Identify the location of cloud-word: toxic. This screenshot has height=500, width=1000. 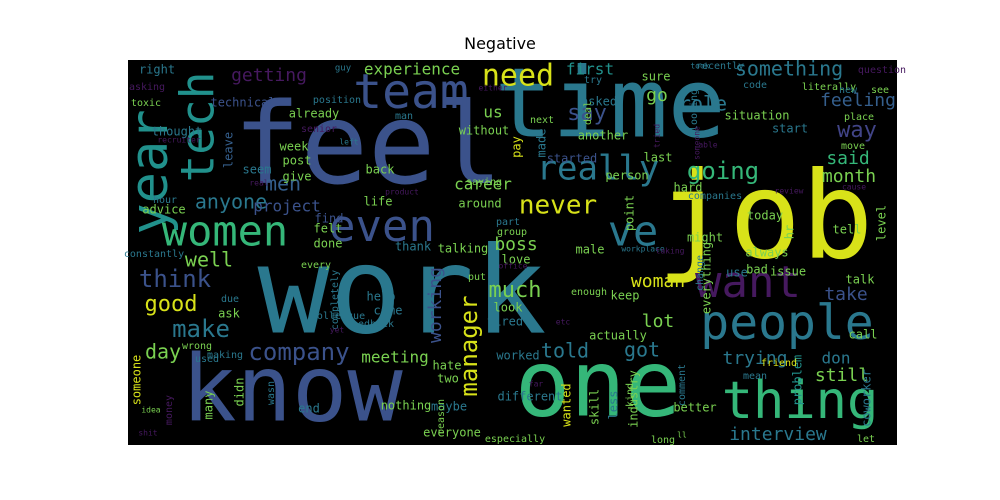
(146, 103).